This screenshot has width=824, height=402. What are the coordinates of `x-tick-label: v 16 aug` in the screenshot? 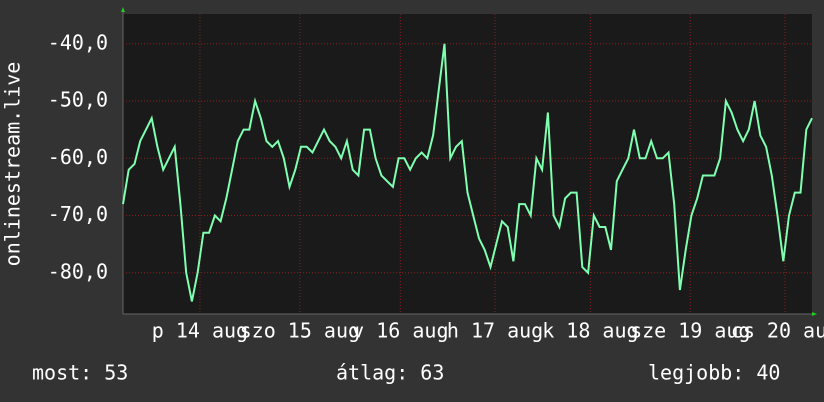 It's located at (400, 331).